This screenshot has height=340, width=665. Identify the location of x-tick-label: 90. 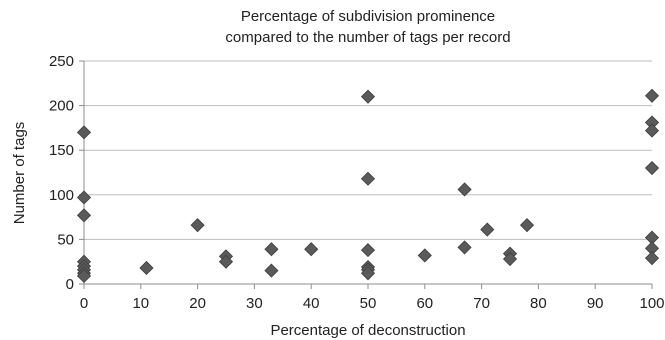
(595, 303).